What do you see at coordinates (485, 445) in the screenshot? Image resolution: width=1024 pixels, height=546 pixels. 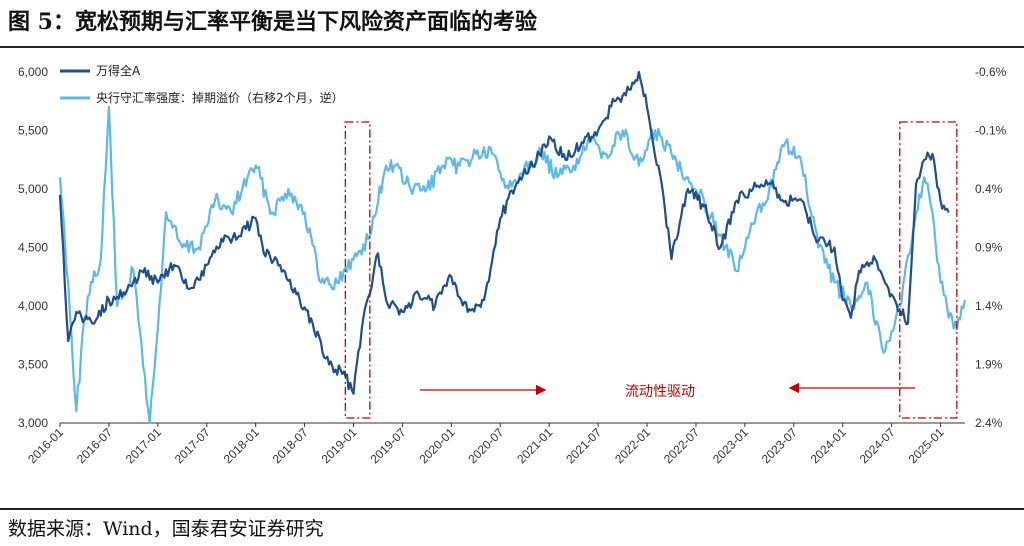 I see `x-tick-label: 2020-07` at bounding box center [485, 445].